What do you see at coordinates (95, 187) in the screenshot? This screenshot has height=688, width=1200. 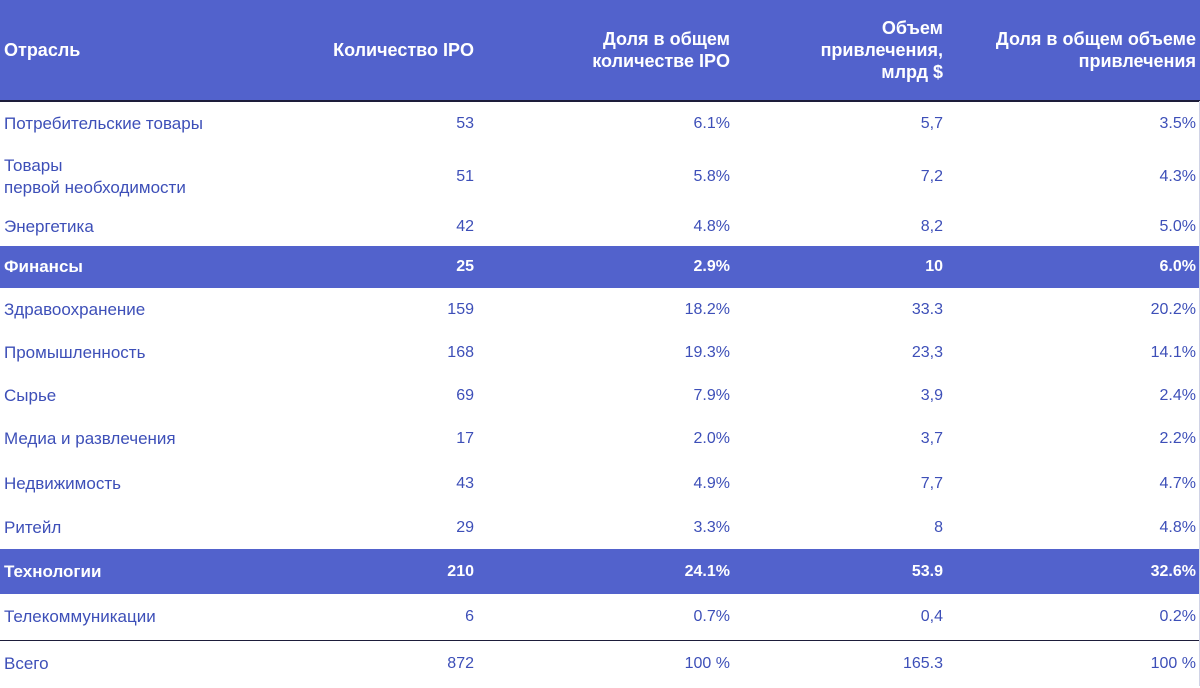 I see `industry-name-line: первой необходимости` at bounding box center [95, 187].